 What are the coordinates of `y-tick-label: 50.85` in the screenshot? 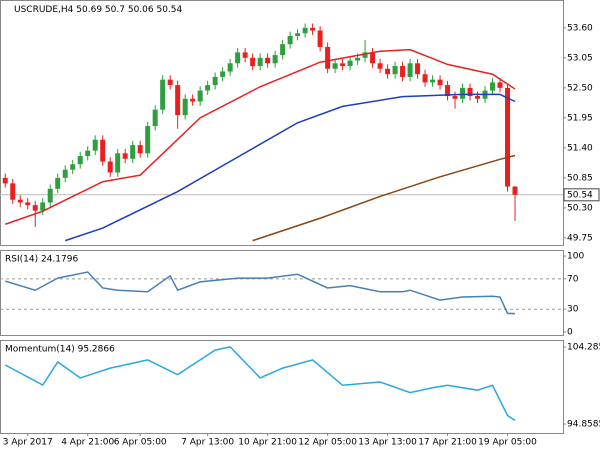 It's located at (580, 178).